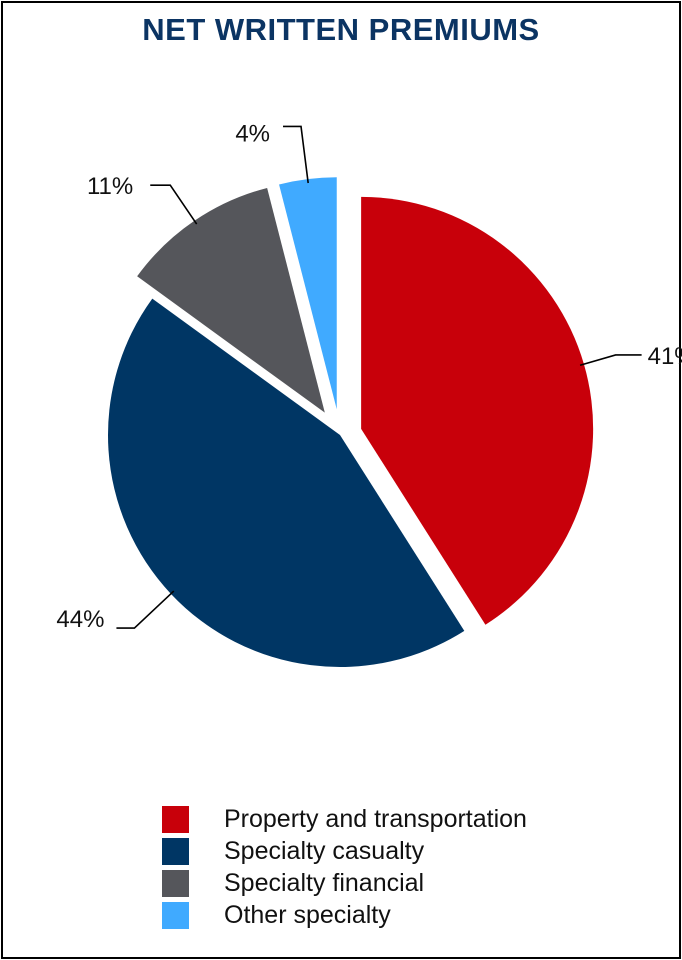 The height and width of the screenshot is (960, 682). I want to click on legend-label: Other specialty, so click(307, 915).